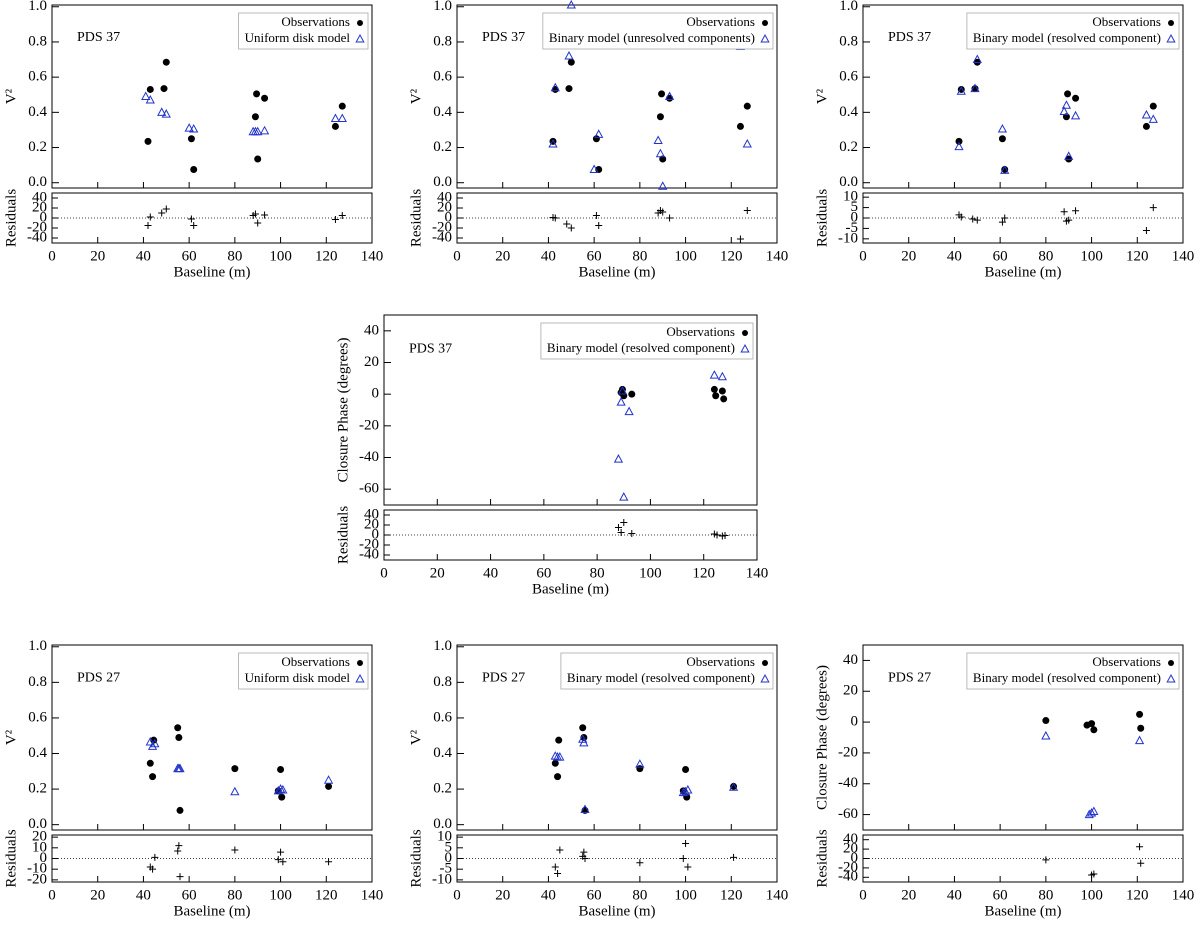  I want to click on residual-y-tick-label: 10, so click(444, 837).